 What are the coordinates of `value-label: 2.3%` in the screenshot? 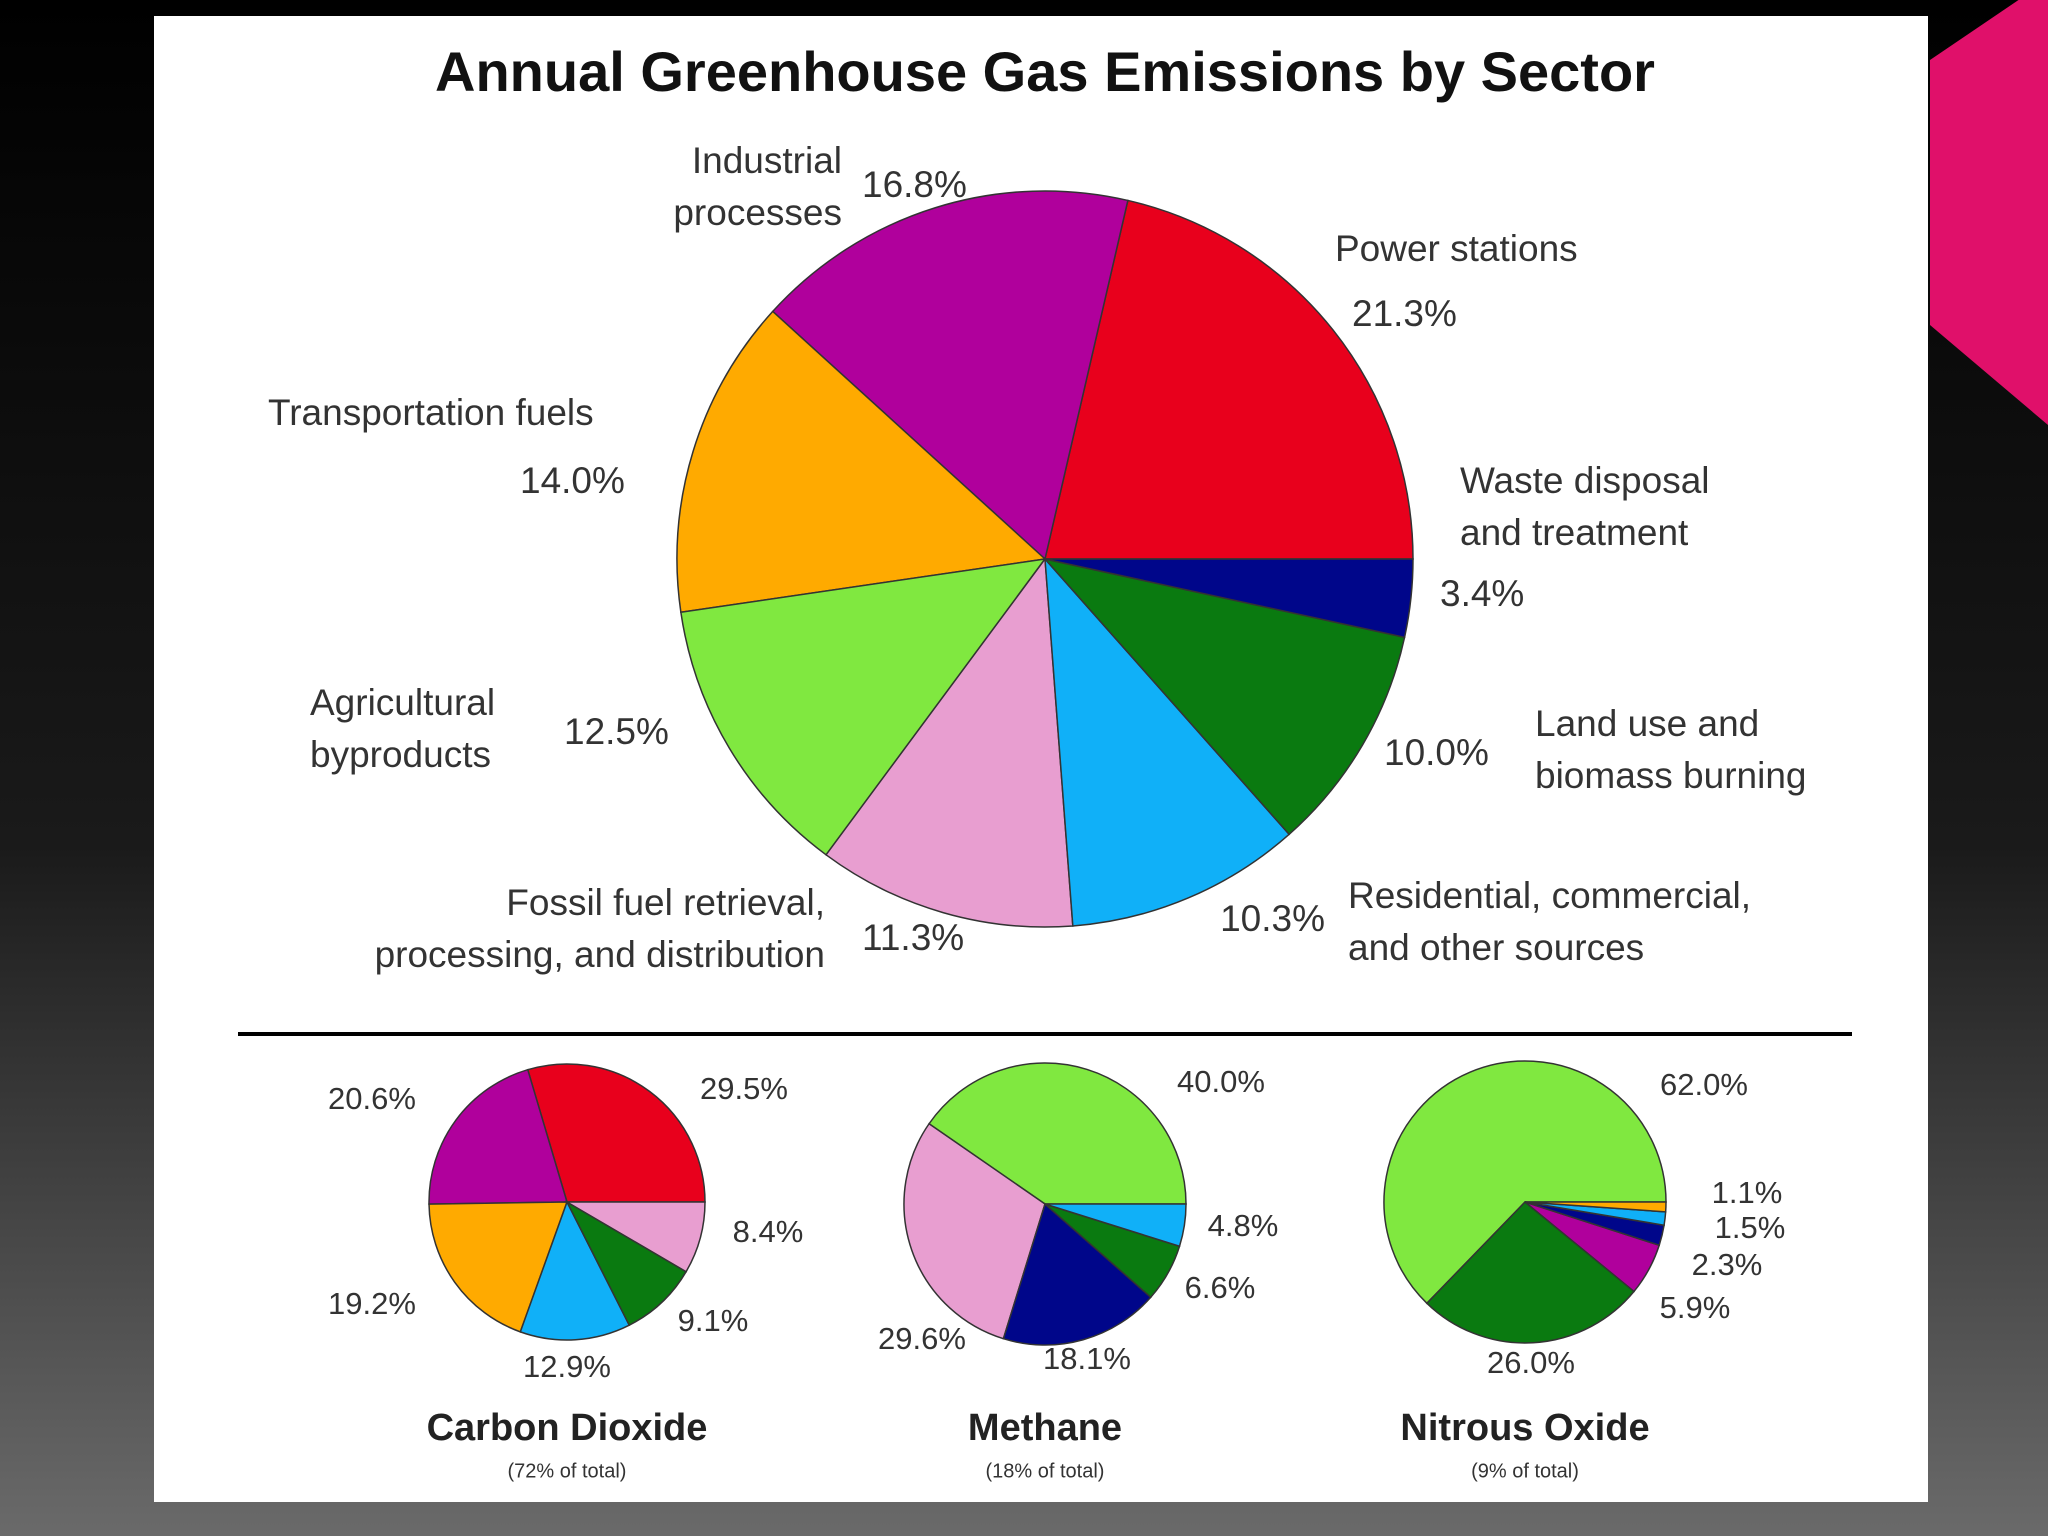 It's located at (1727, 1264).